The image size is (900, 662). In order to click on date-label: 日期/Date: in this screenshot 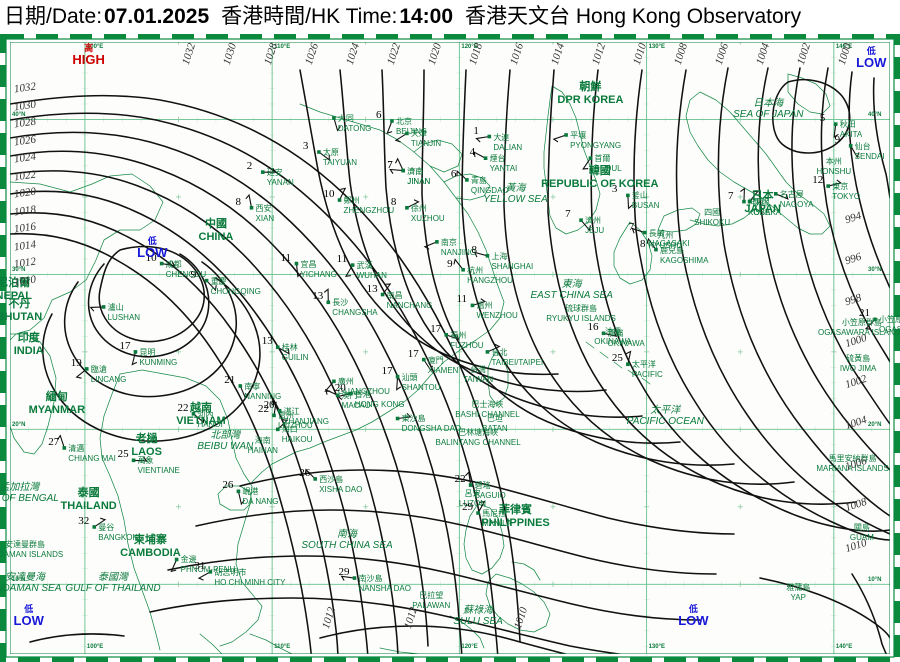, I will do `click(53, 16)`.